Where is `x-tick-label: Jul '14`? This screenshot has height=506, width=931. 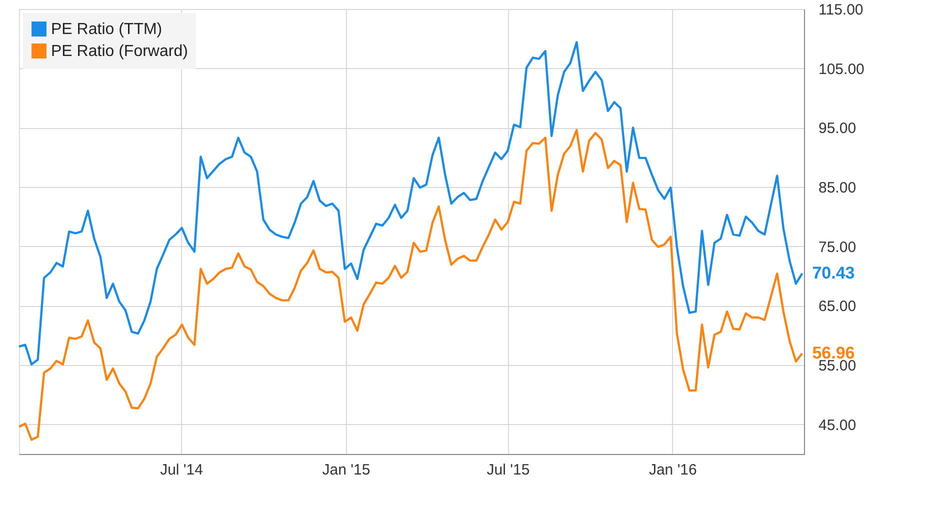 x-tick-label: Jul '14 is located at coordinates (181, 470).